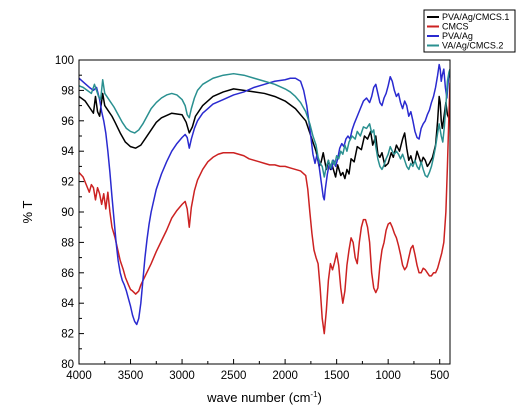  I want to click on y-tick-label: 96, so click(67, 122).